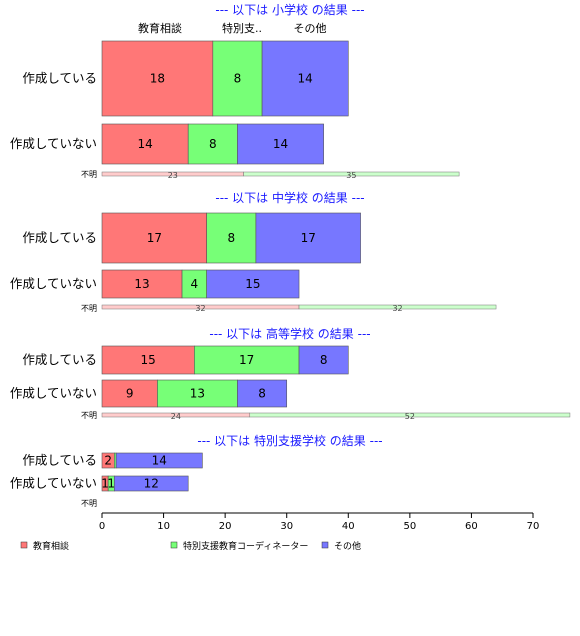  Describe the element at coordinates (163, 526) in the screenshot. I see `x-tick-label: 10` at that location.